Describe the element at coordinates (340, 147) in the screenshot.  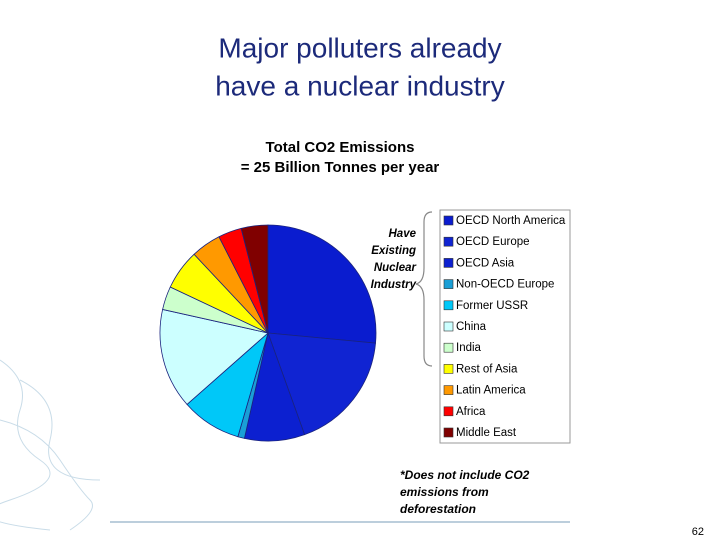
I see `chart-title: Total CO2 Emissions` at that location.